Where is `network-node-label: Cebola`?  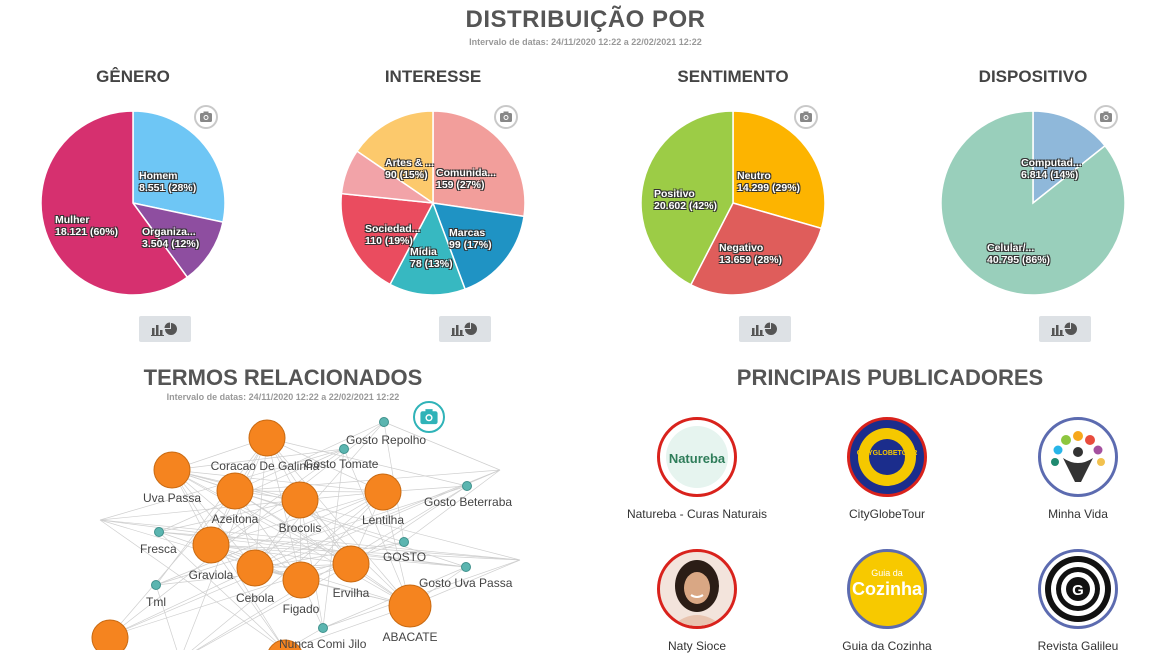 network-node-label: Cebola is located at coordinates (255, 598).